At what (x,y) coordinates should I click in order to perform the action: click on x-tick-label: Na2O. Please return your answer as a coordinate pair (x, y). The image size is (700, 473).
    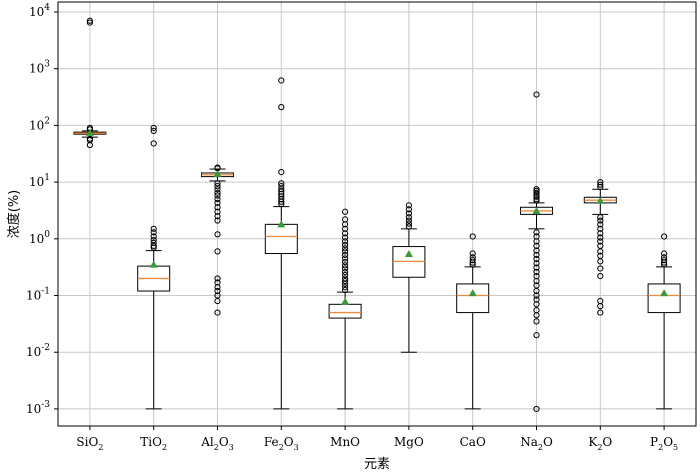
    Looking at the image, I should click on (536, 443).